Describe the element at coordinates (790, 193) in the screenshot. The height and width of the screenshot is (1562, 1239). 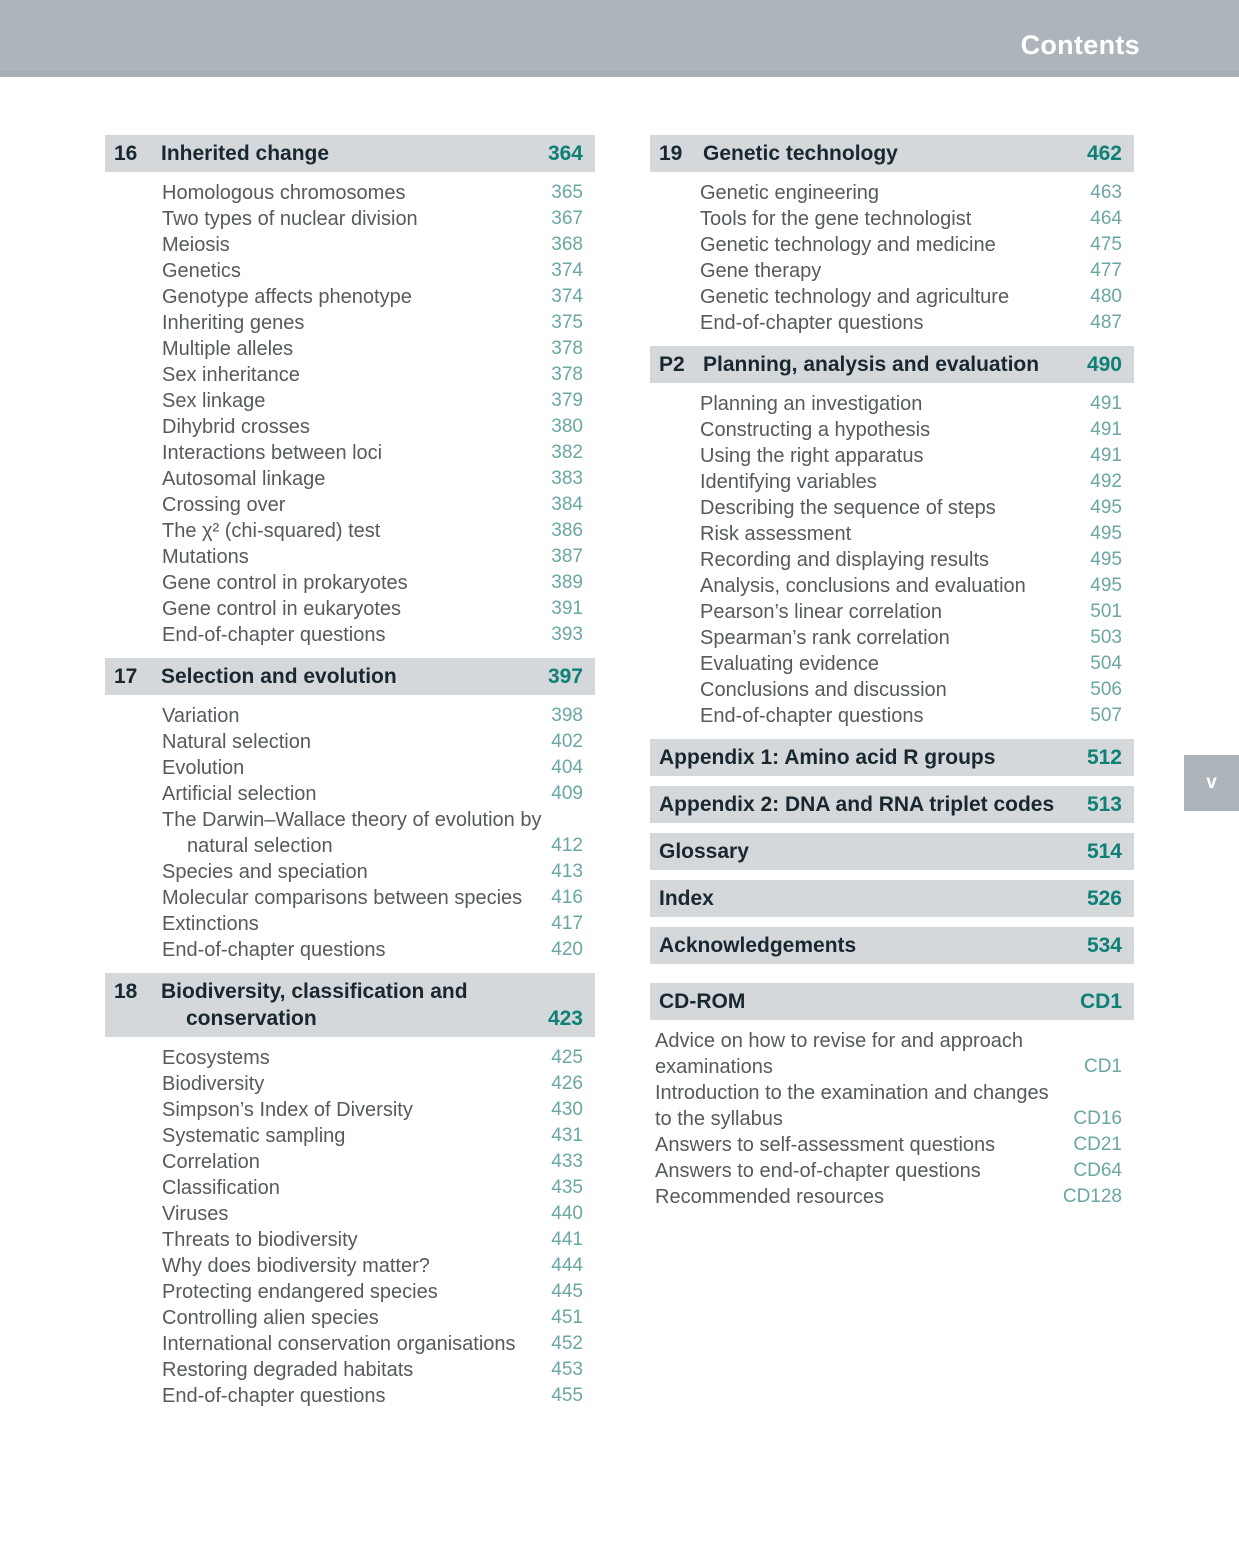
I see `toc-entry-label-line: Genetic engineering` at that location.